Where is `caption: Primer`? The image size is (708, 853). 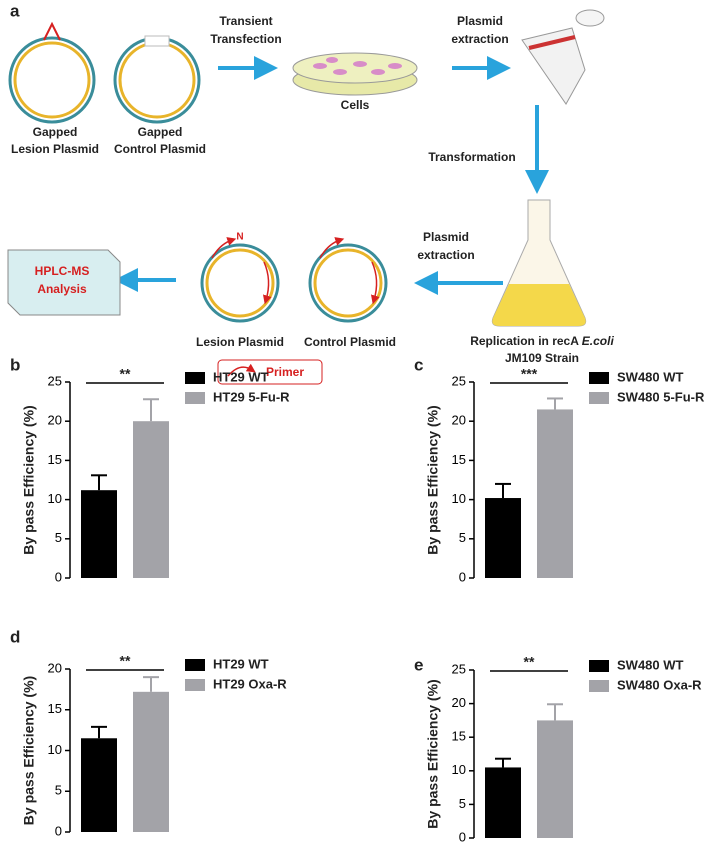 caption: Primer is located at coordinates (285, 372).